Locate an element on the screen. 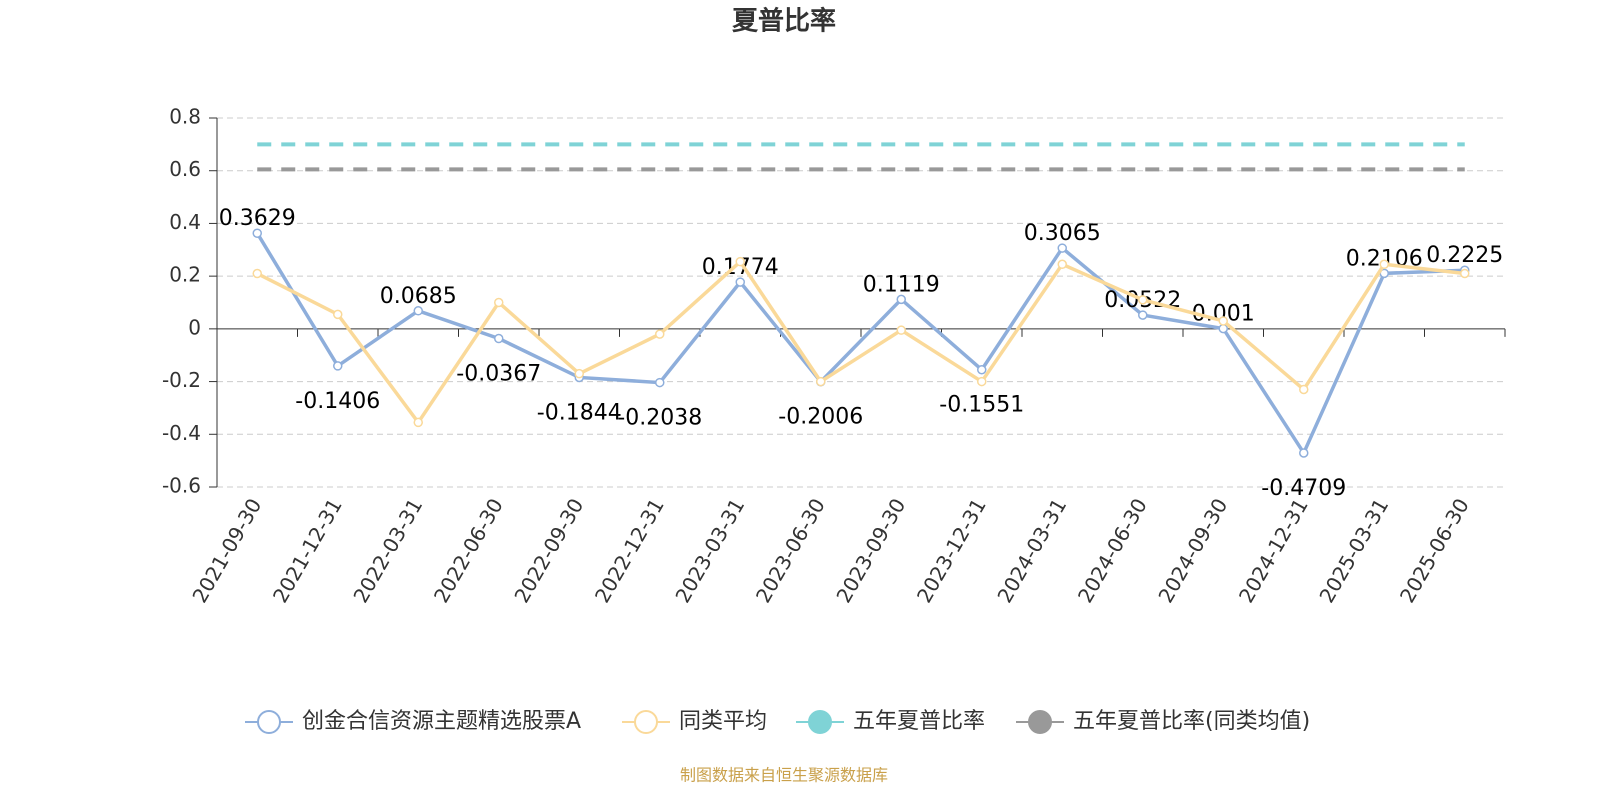 This screenshot has width=1600, height=804. x-tick-label: 2022-12-31 is located at coordinates (629, 550).